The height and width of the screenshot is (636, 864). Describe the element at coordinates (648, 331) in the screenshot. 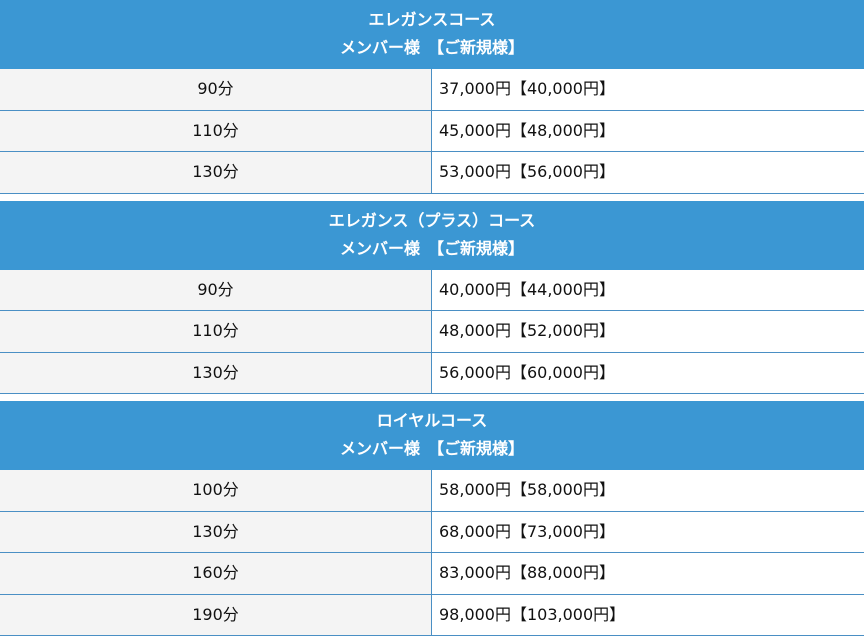

I see `price-cell: 48,000円【52,000円】` at that location.